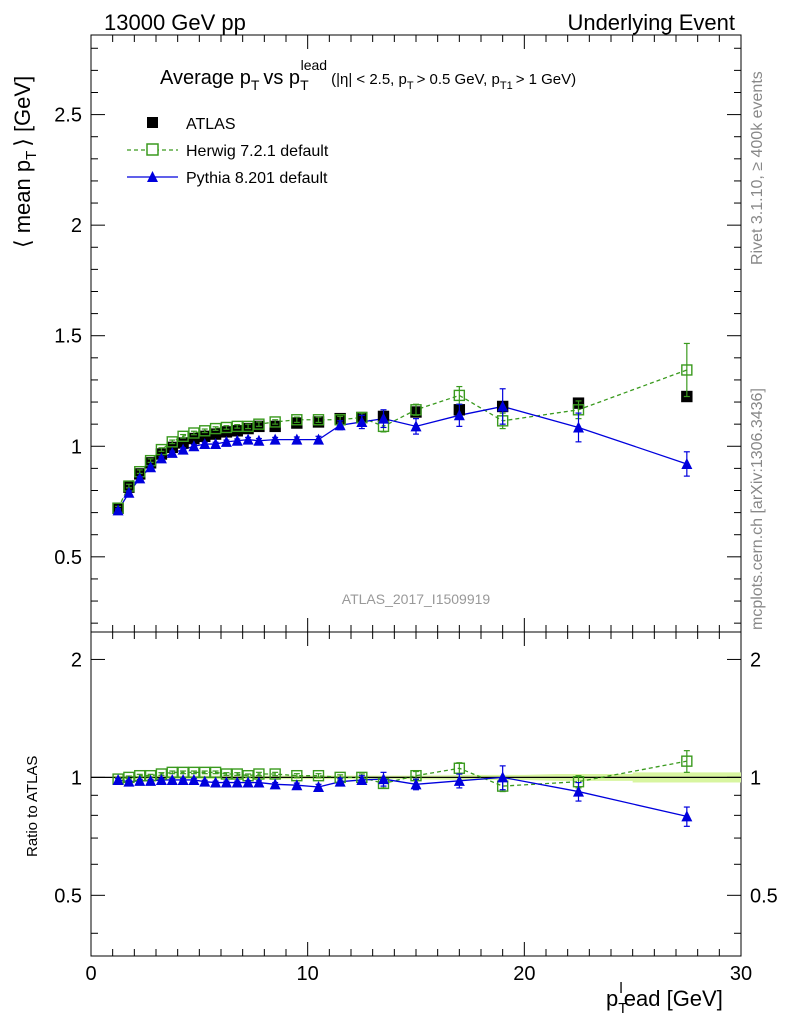  What do you see at coordinates (524, 974) in the screenshot?
I see `x-tick-label: 20` at bounding box center [524, 974].